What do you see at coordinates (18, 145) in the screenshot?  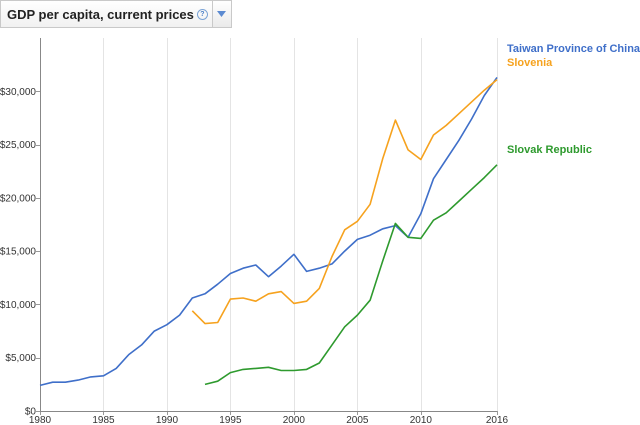 I see `y-tick-label: $25,000` at bounding box center [18, 145].